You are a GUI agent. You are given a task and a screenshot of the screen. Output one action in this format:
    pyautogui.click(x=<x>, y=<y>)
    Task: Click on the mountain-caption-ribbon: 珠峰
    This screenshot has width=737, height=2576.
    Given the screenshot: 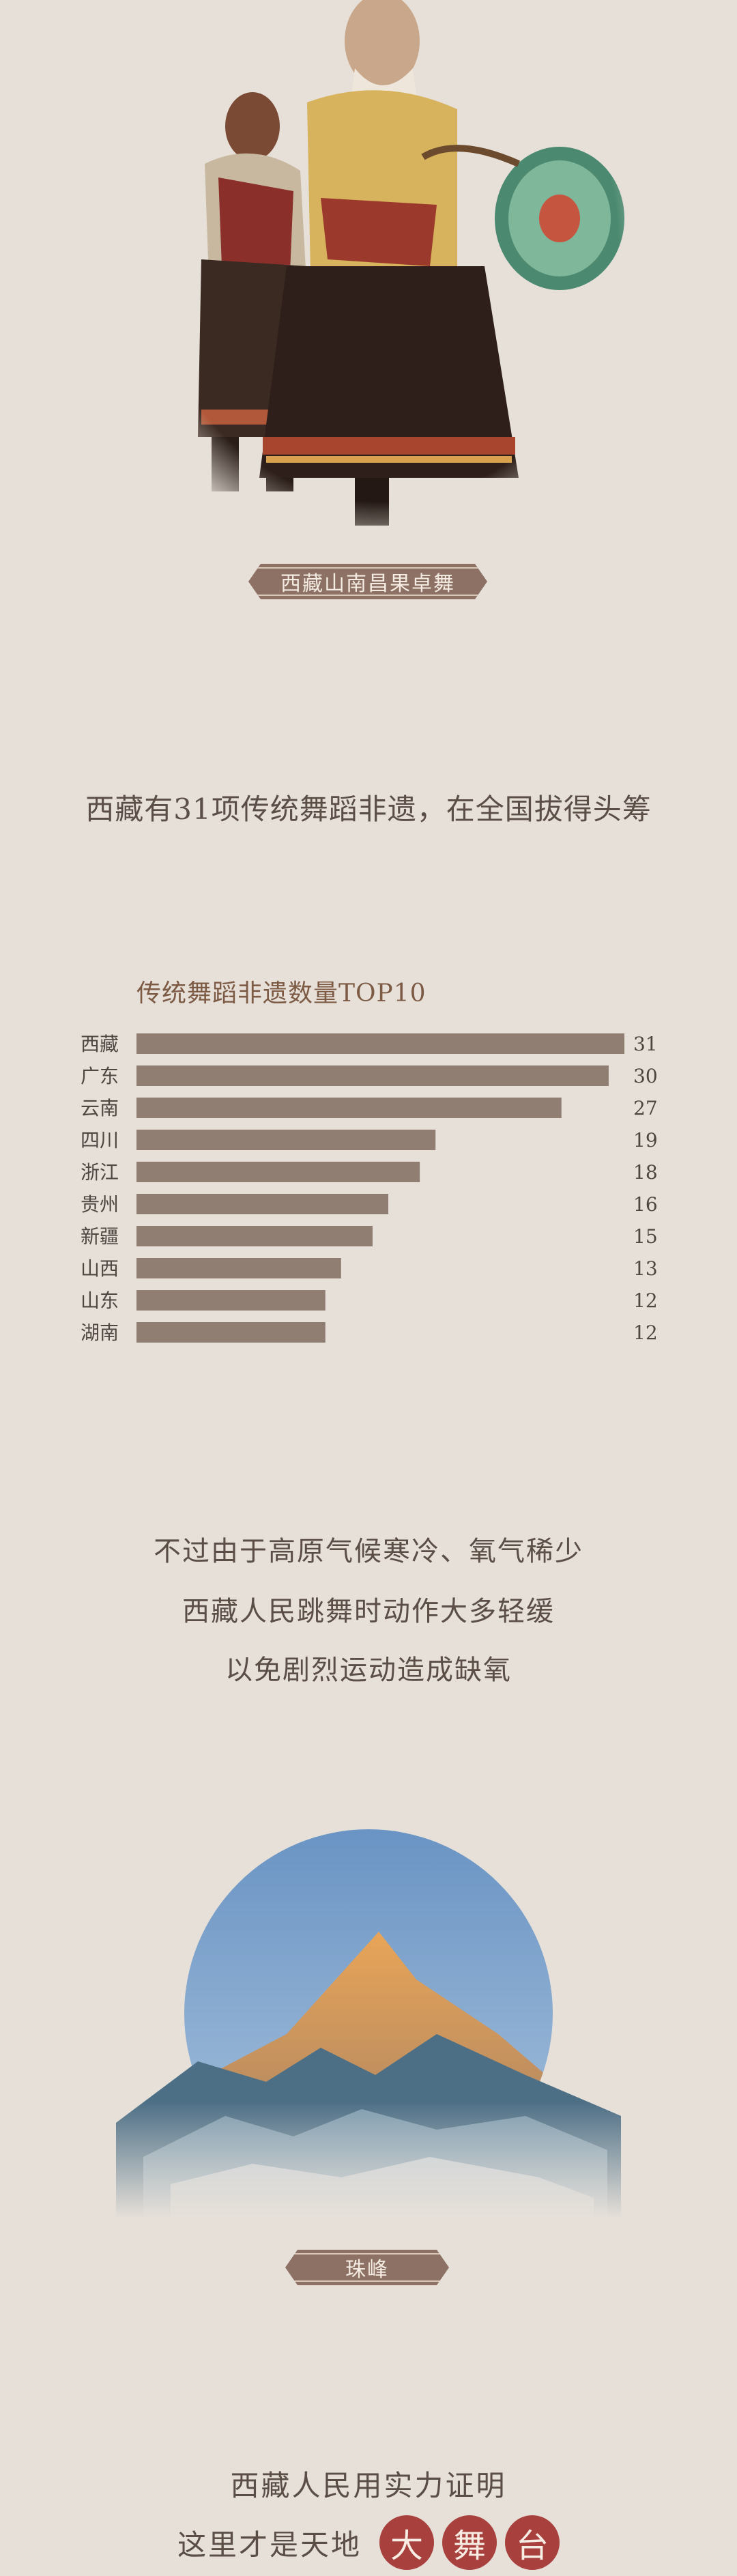 What is the action you would take?
    pyautogui.click(x=367, y=2267)
    